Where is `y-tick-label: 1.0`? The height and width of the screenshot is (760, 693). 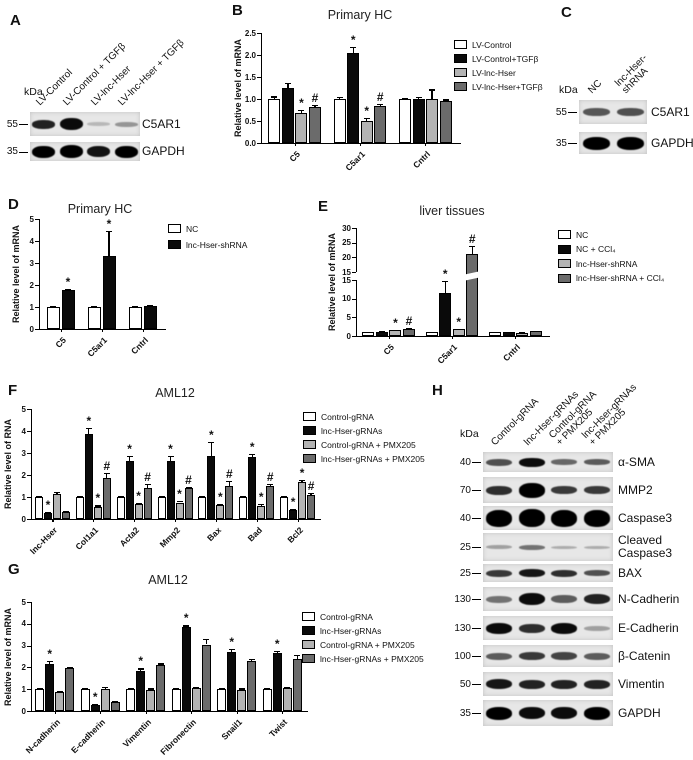 y-tick-label: 1.0 is located at coordinates (250, 99).